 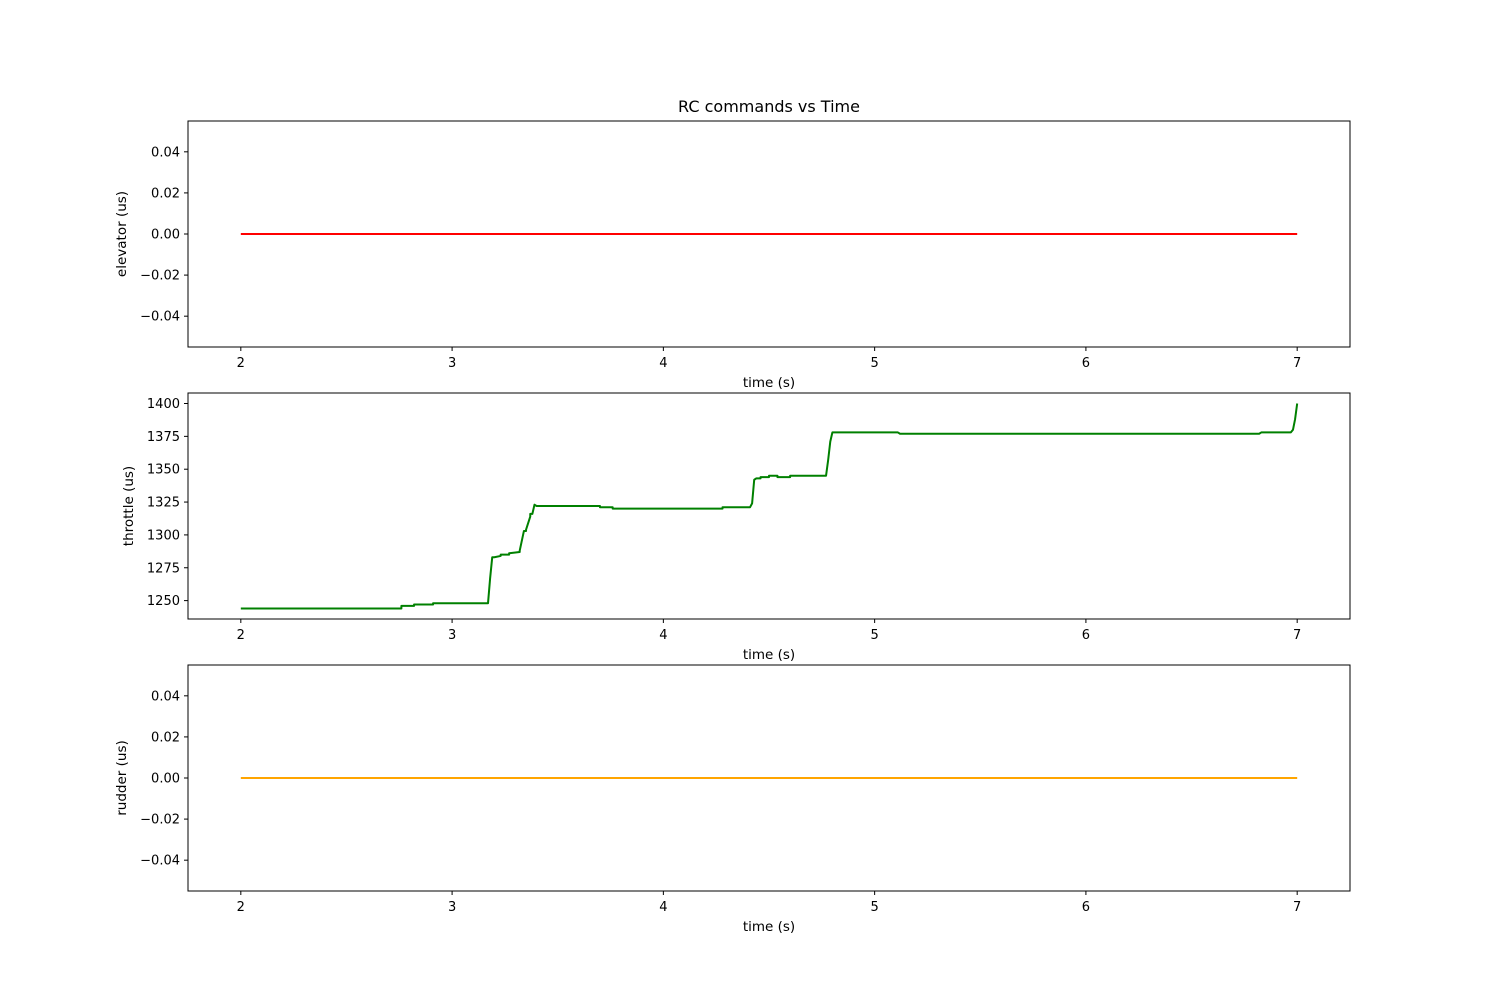 I want to click on throttle-x-tick-label: 4, so click(x=663, y=635).